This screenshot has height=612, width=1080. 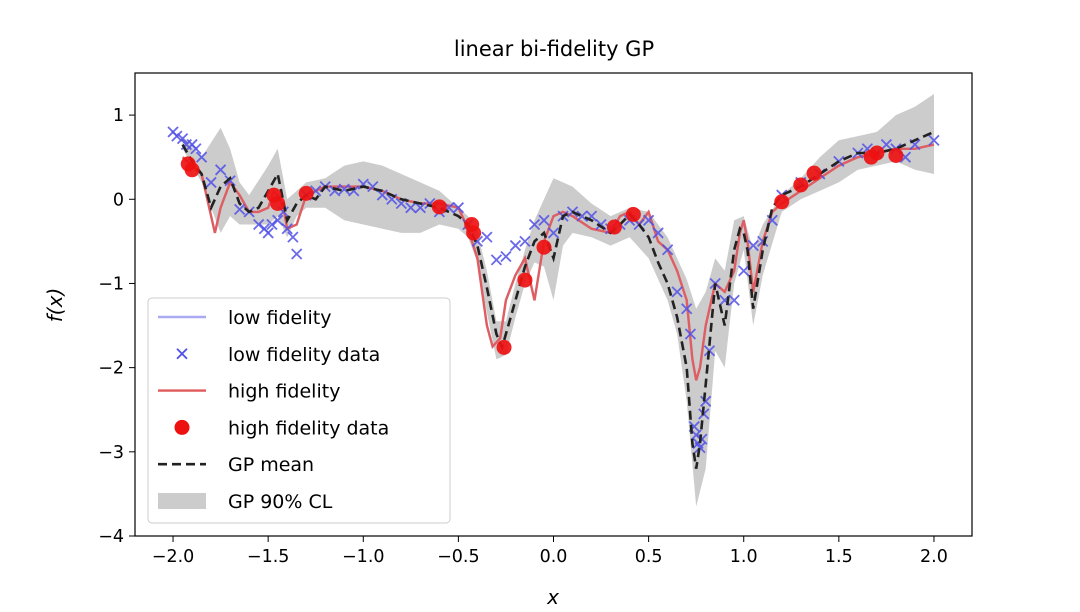 I want to click on y-tick-label: −1, so click(x=111, y=284).